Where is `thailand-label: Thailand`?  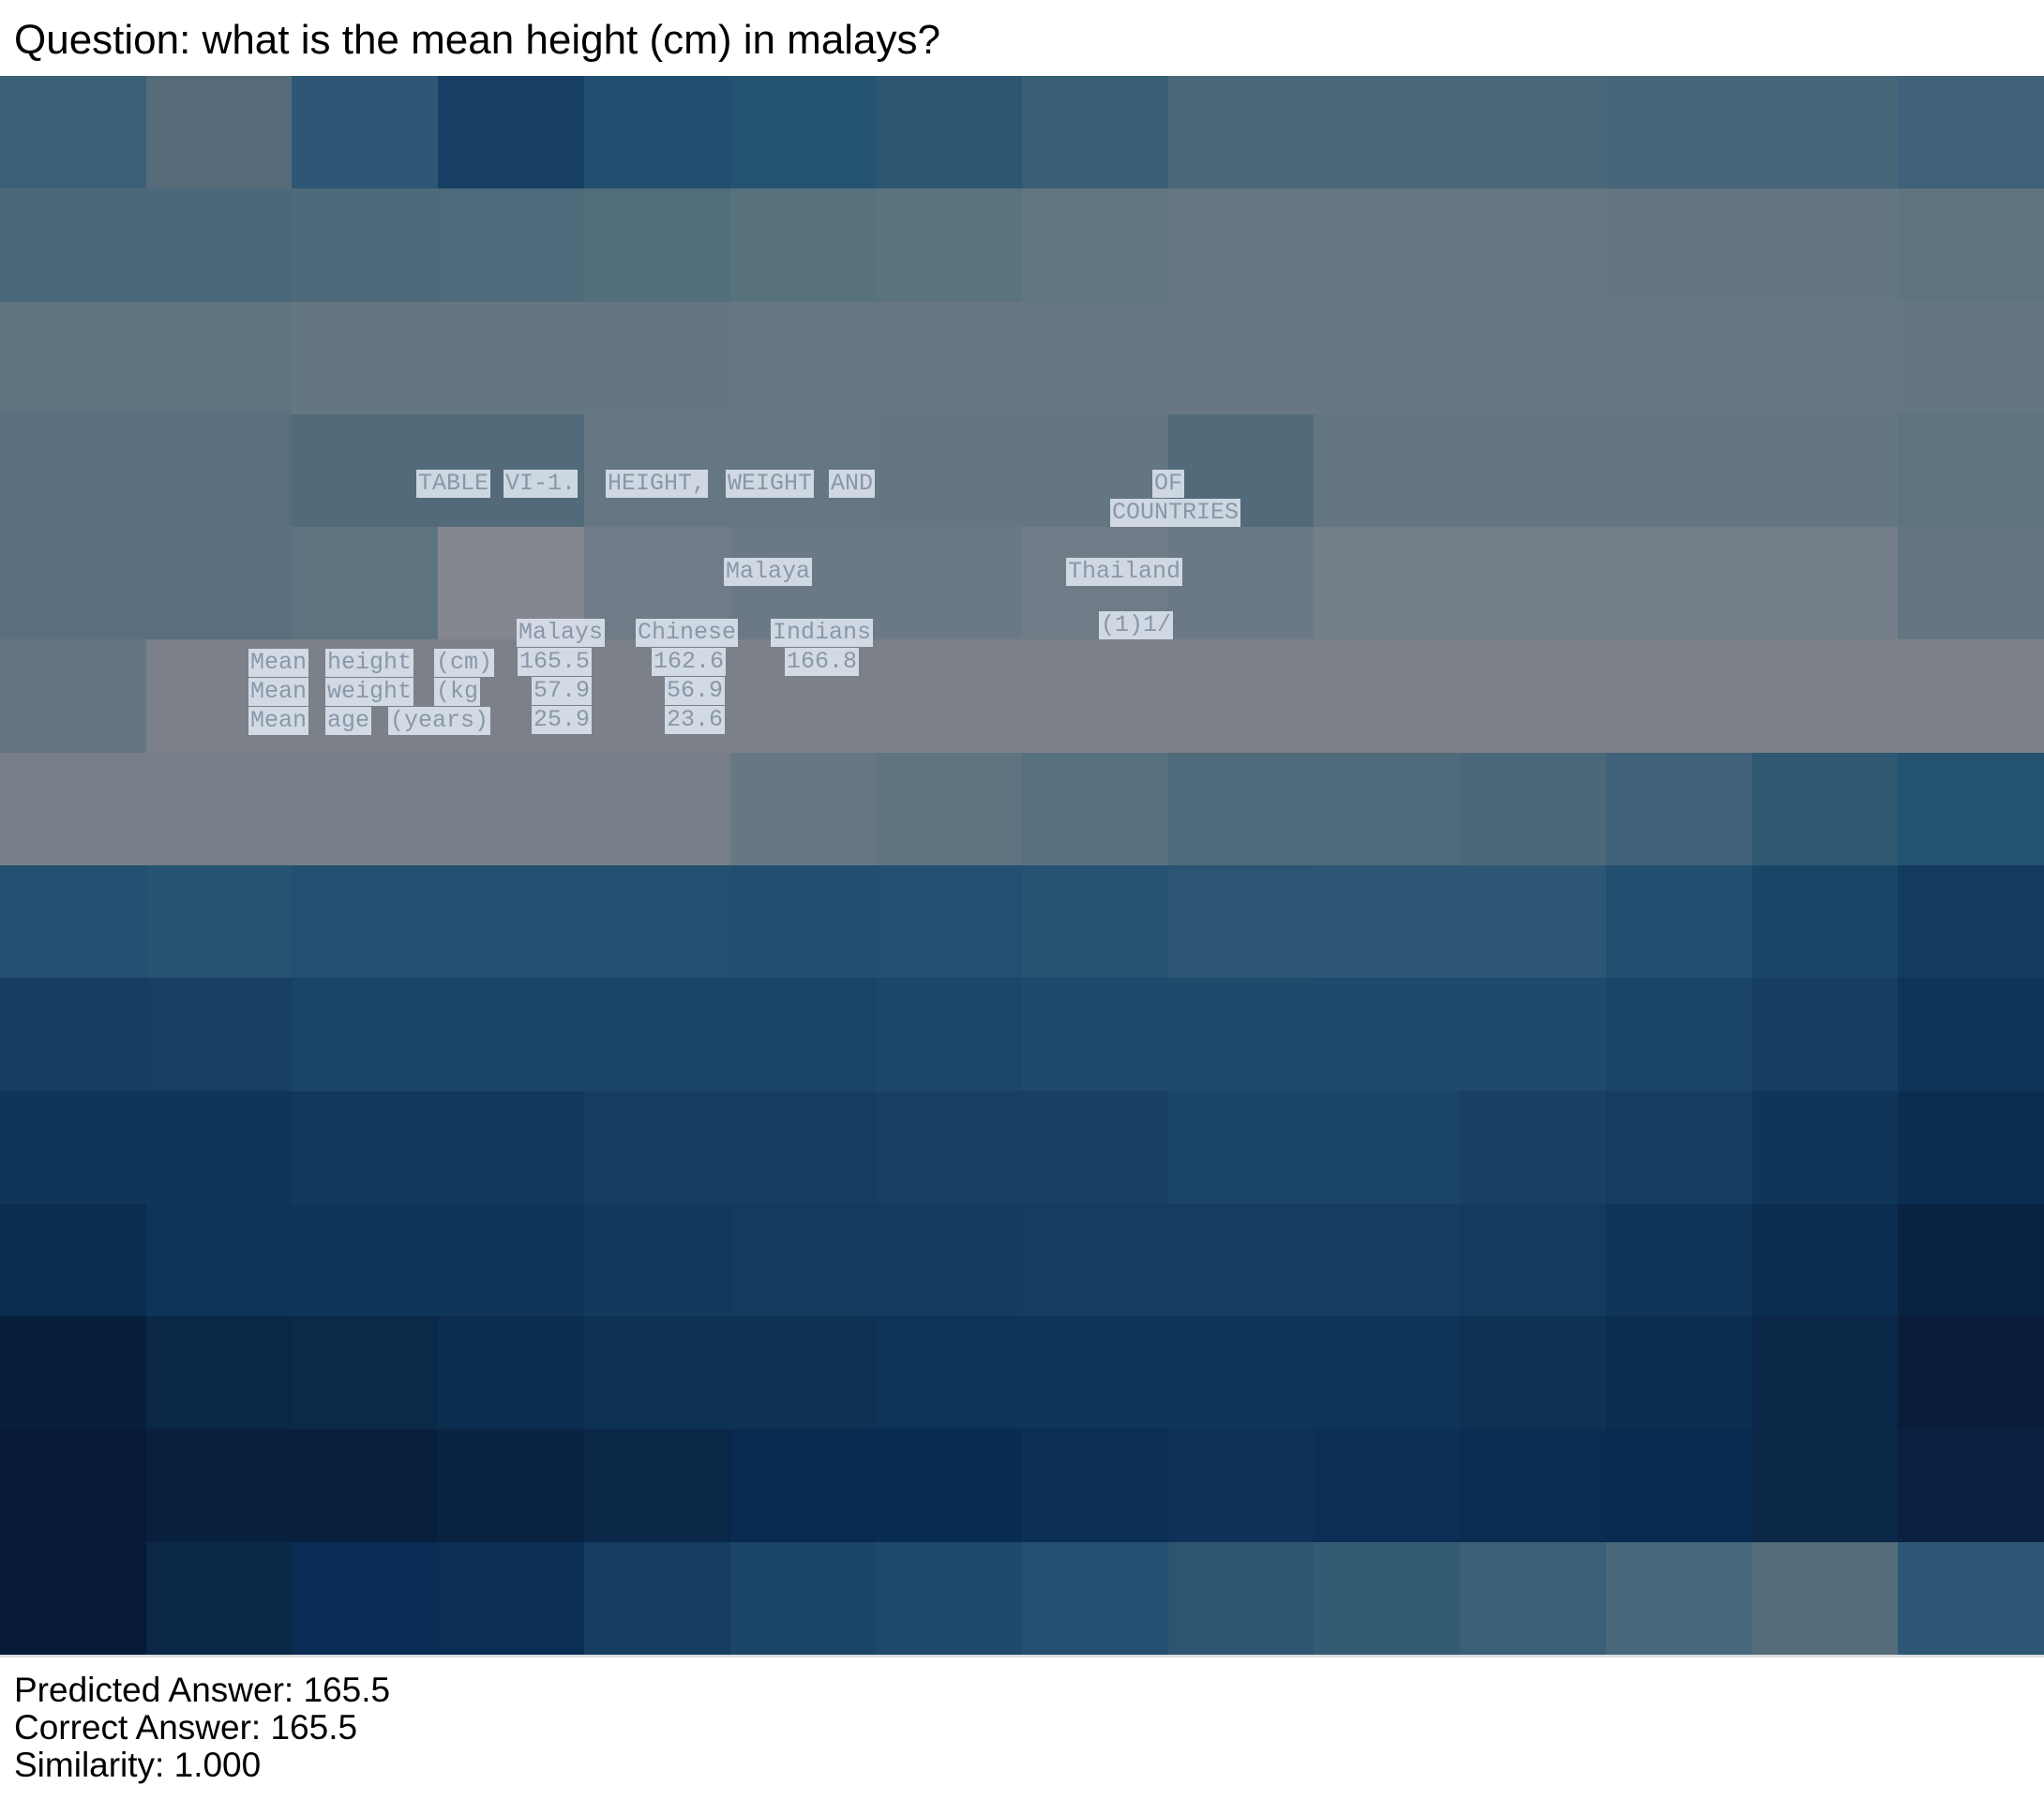 thailand-label: Thailand is located at coordinates (1124, 572).